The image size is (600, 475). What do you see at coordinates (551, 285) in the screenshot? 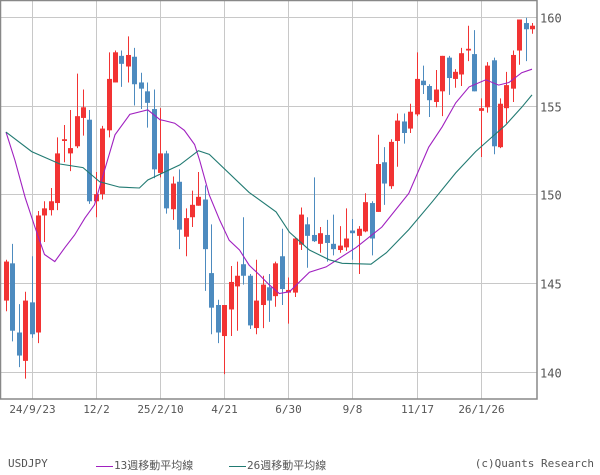
I see `y-tick-label: 145` at bounding box center [551, 285].